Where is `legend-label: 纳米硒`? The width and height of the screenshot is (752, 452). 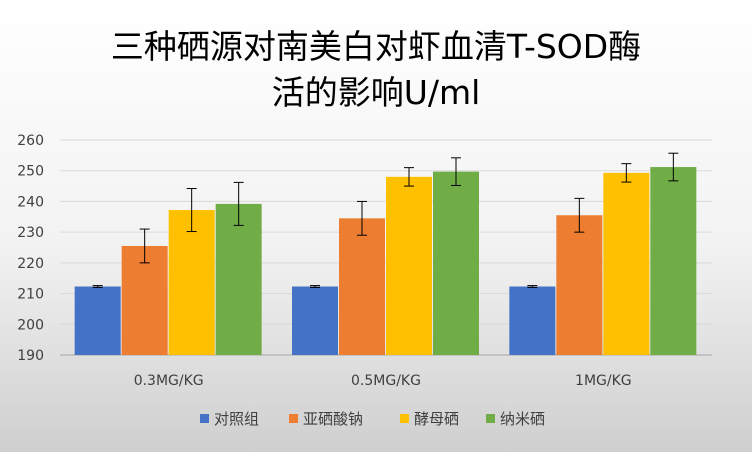 legend-label: 纳米硒 is located at coordinates (522, 419).